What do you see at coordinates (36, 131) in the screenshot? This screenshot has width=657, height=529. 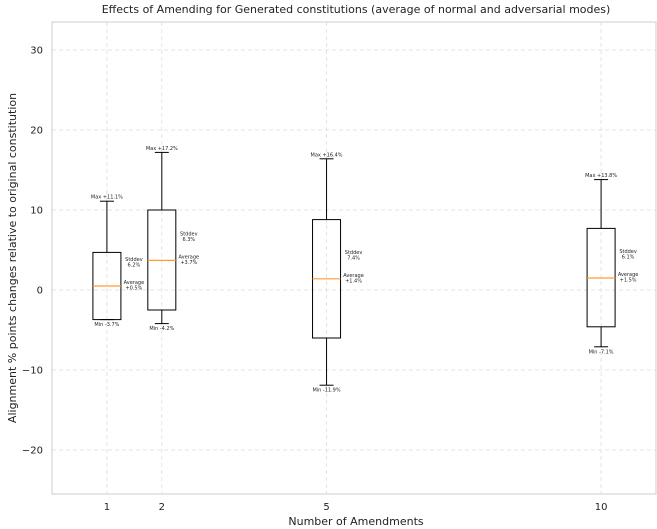 I see `y-tick-label: 20` at bounding box center [36, 131].